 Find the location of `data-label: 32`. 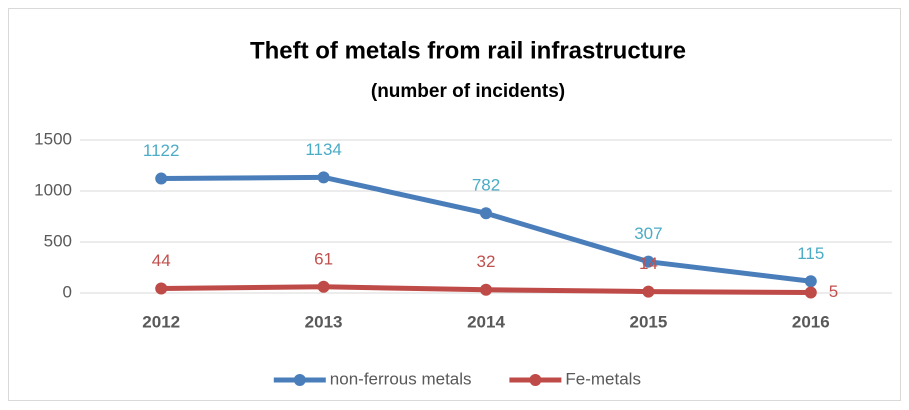

data-label: 32 is located at coordinates (486, 261).